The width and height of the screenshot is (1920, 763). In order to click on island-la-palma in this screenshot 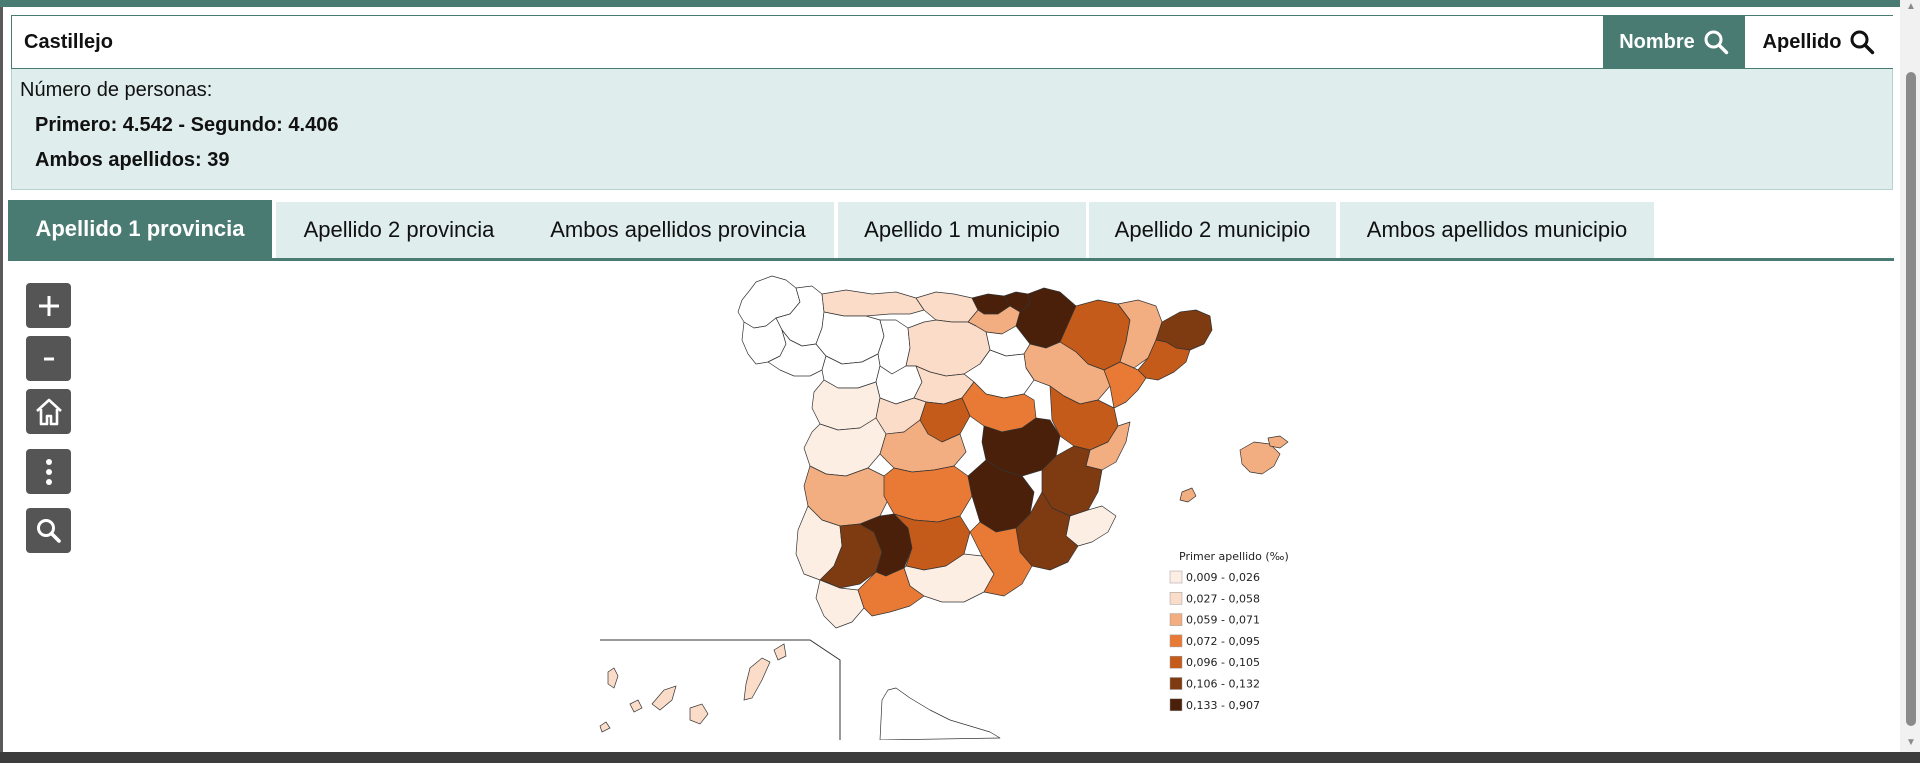, I will do `click(613, 678)`.